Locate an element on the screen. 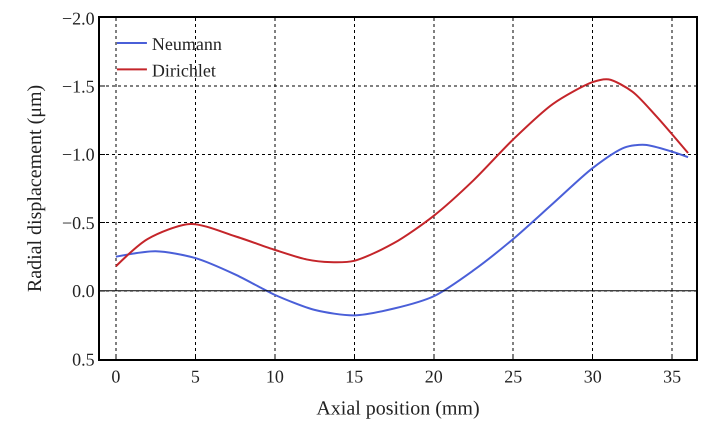  x-tick-label: 10 is located at coordinates (275, 376).